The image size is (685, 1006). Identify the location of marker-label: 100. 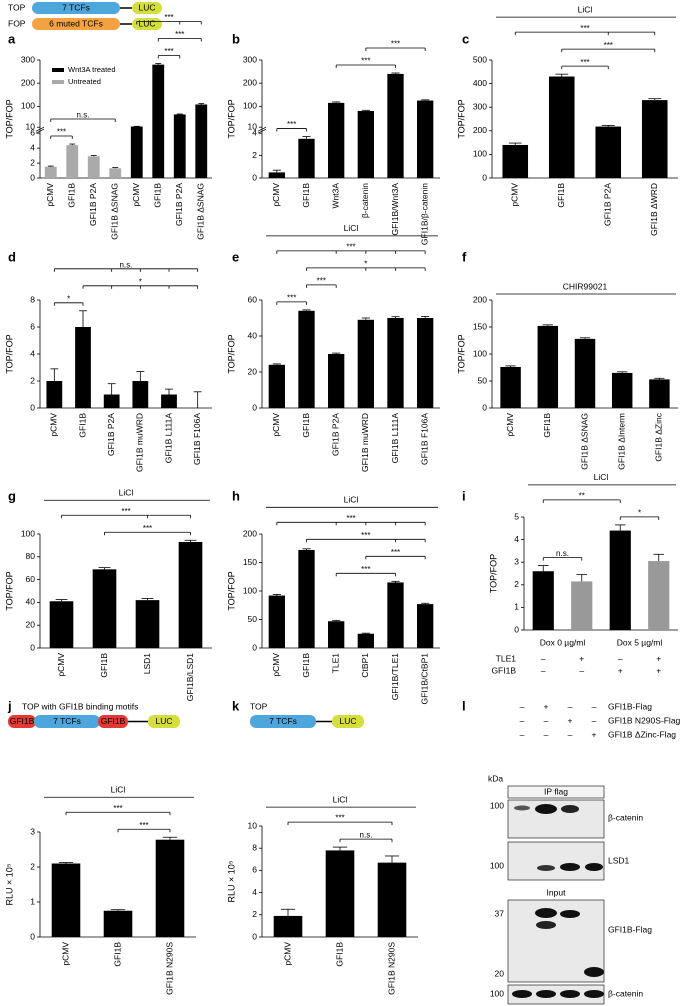
(497, 865).